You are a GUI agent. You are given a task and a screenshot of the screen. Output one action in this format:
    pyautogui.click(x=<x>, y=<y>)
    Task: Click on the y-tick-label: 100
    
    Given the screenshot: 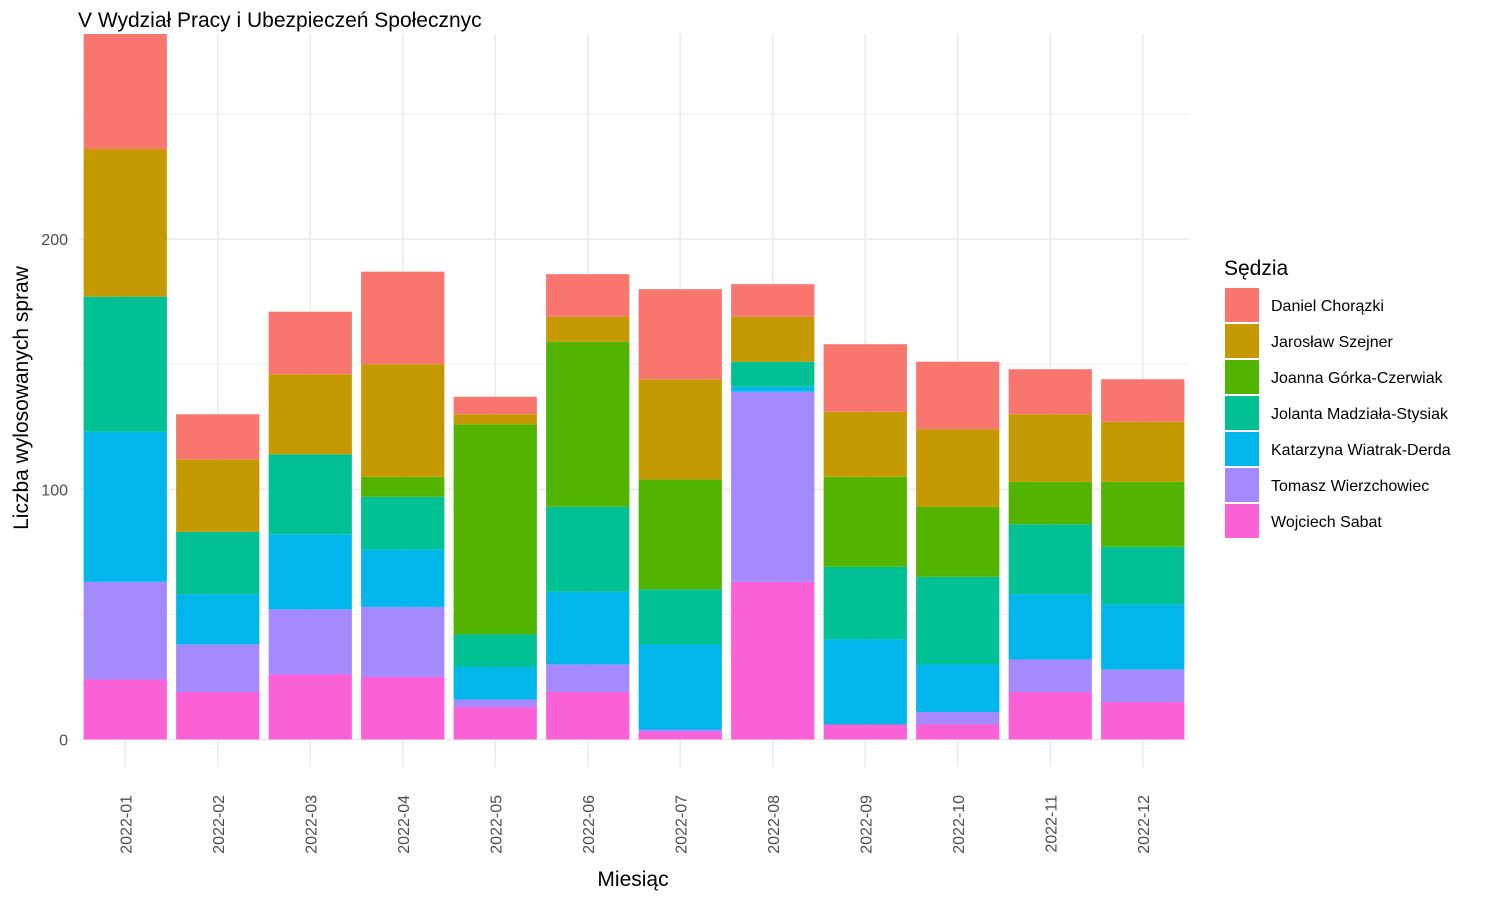 What is the action you would take?
    pyautogui.click(x=54, y=490)
    